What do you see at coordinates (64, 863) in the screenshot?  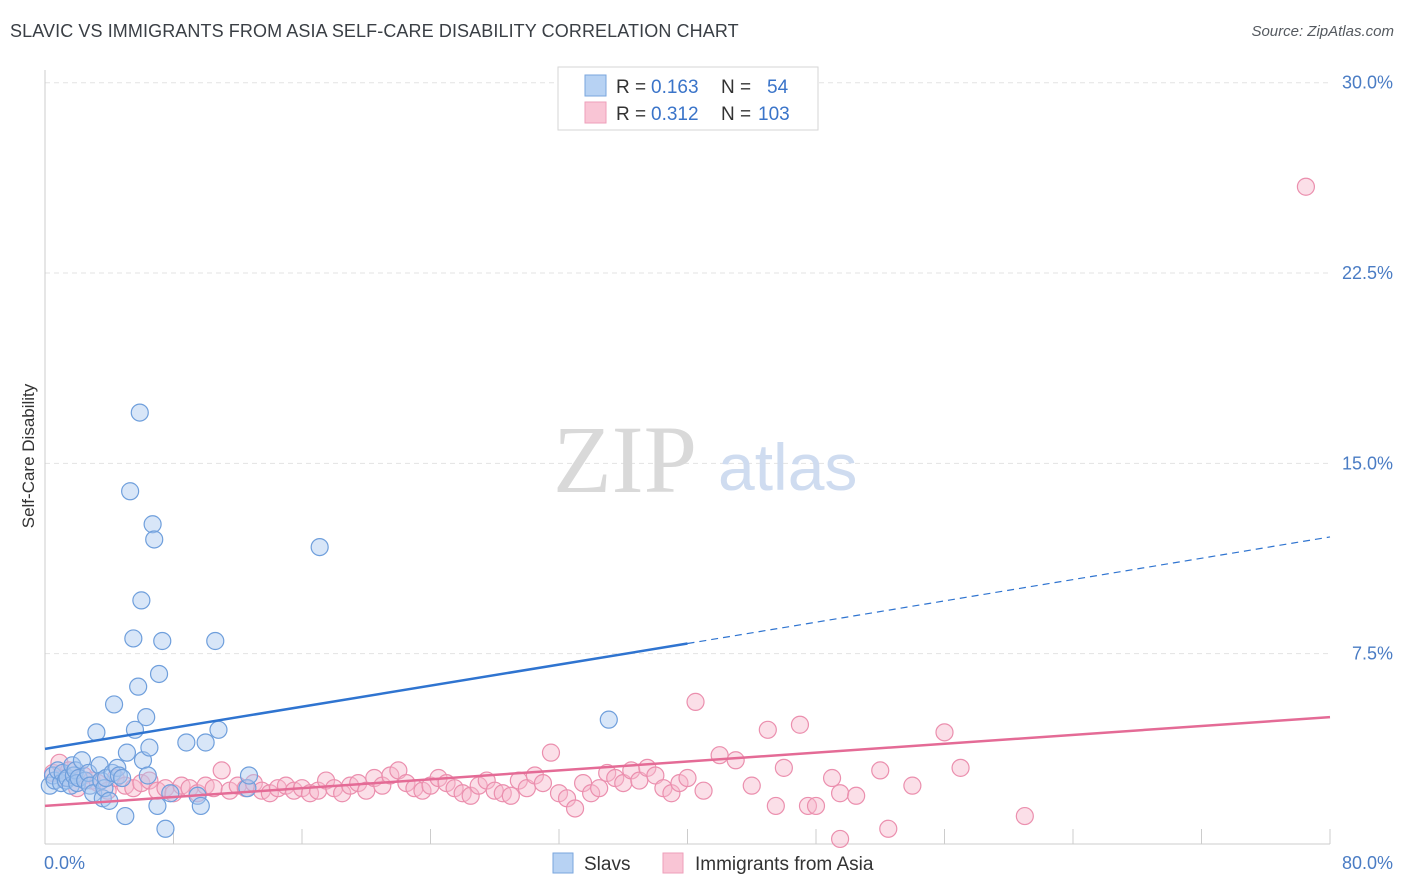 I see `x-tick-min: 0.0%` at bounding box center [64, 863].